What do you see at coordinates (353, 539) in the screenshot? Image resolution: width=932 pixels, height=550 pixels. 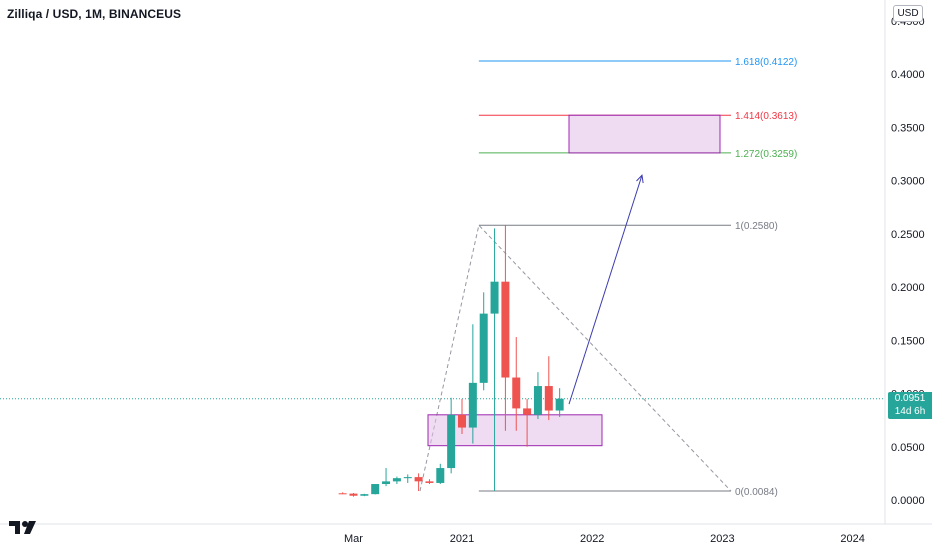 I see `x-tick-label: Mar` at bounding box center [353, 539].